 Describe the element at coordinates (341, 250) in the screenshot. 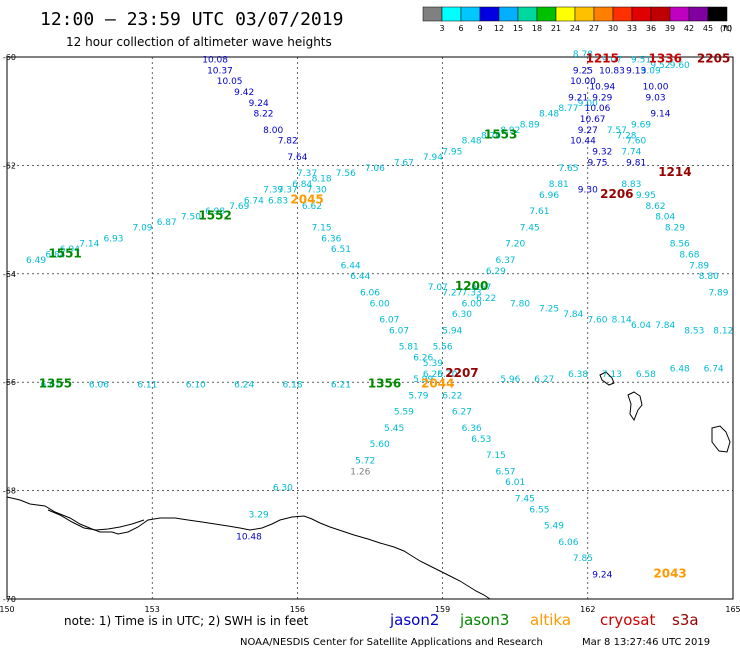

I see `wave-height-value: 6.51` at that location.